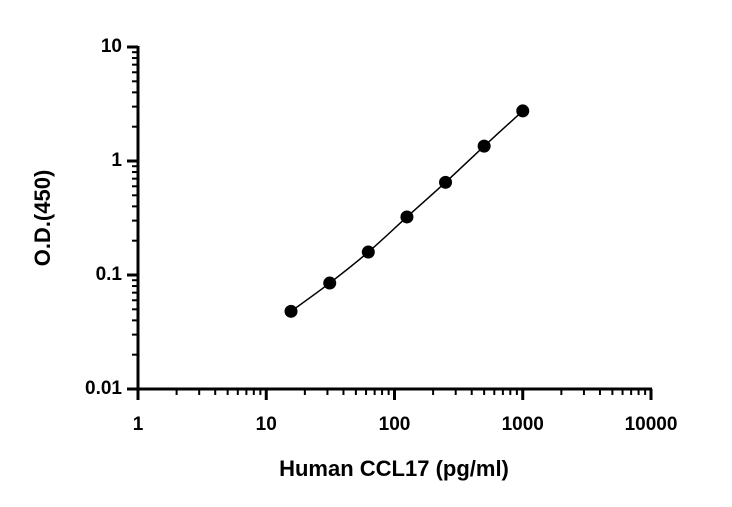 This screenshot has width=732, height=507. Describe the element at coordinates (103, 388) in the screenshot. I see `y-tick-label: 0.01` at that location.